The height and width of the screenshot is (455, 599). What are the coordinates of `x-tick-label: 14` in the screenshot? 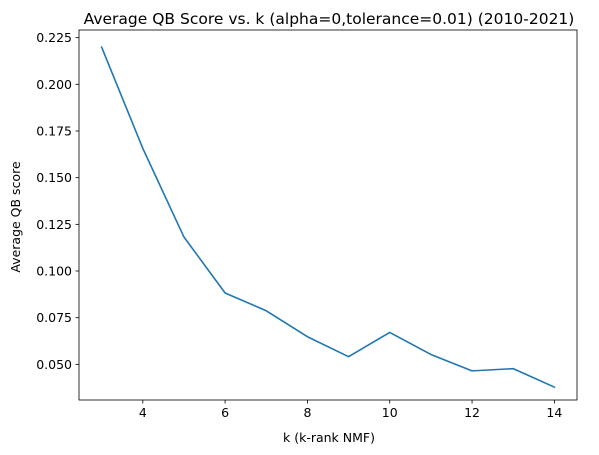 It's located at (554, 412).